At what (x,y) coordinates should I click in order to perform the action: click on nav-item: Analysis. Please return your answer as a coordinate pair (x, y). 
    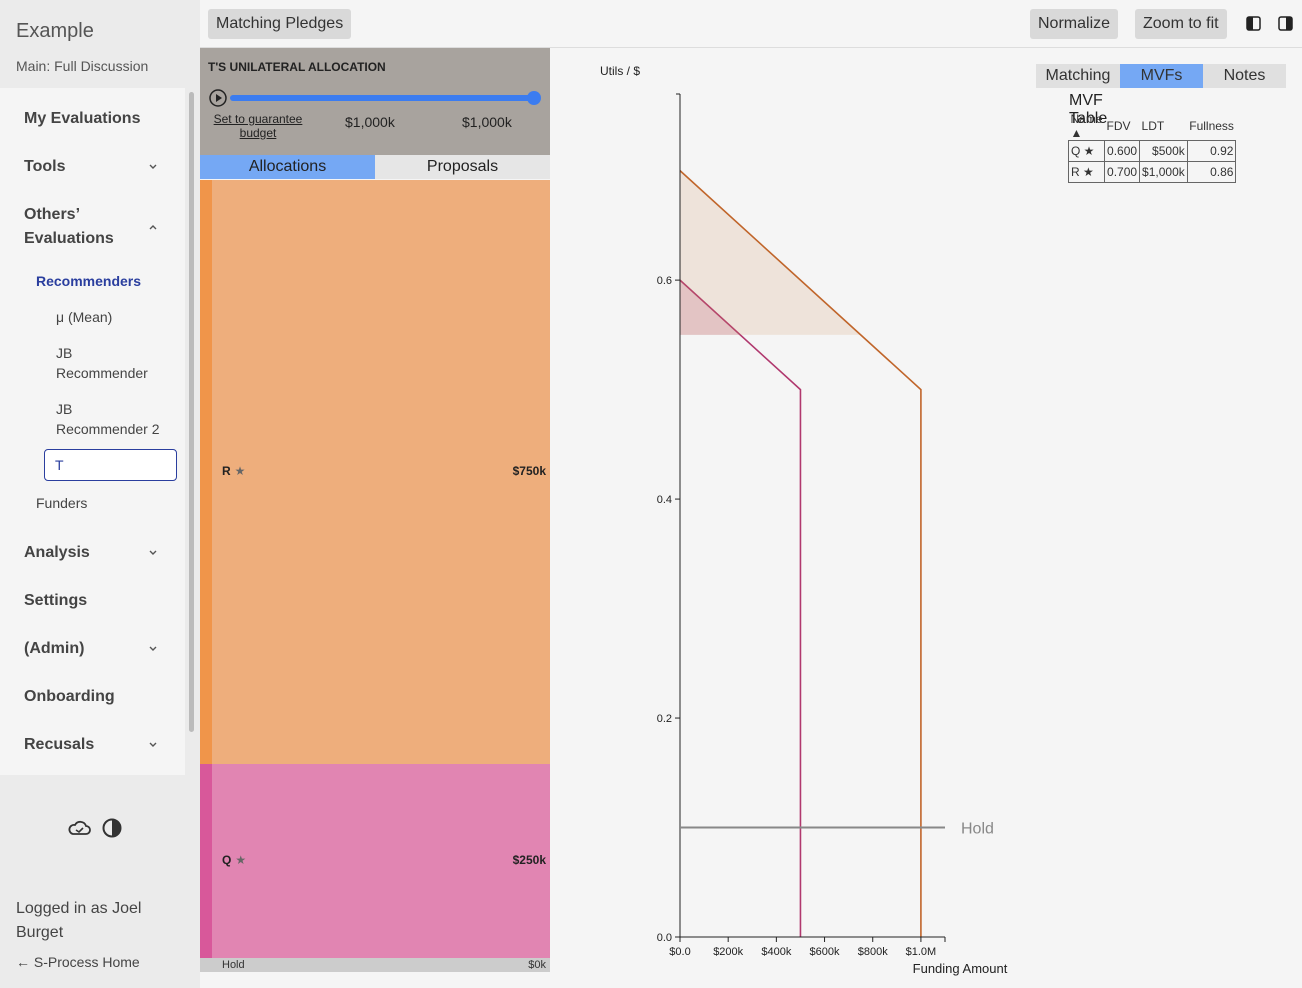
    Looking at the image, I should click on (57, 552).